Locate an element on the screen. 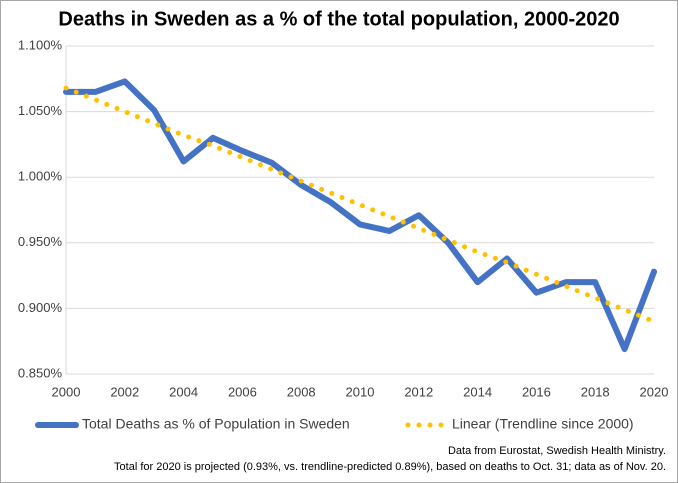 The width and height of the screenshot is (678, 483). y-tick-label: 1.050% is located at coordinates (40, 110).